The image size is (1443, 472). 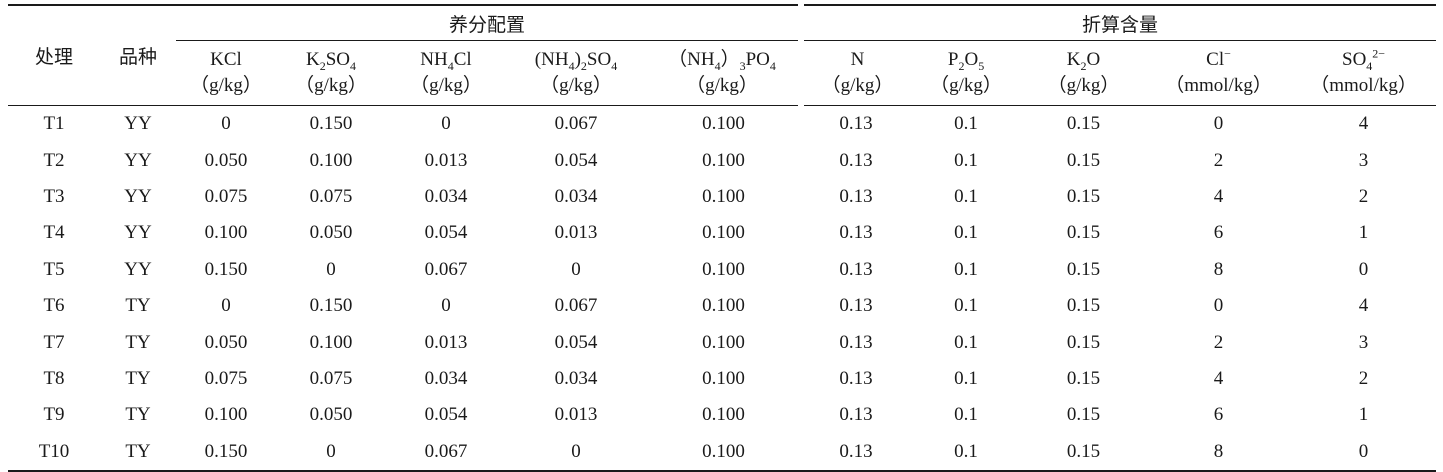 What do you see at coordinates (331, 124) in the screenshot?
I see `cell-k2so4: 0.150` at bounding box center [331, 124].